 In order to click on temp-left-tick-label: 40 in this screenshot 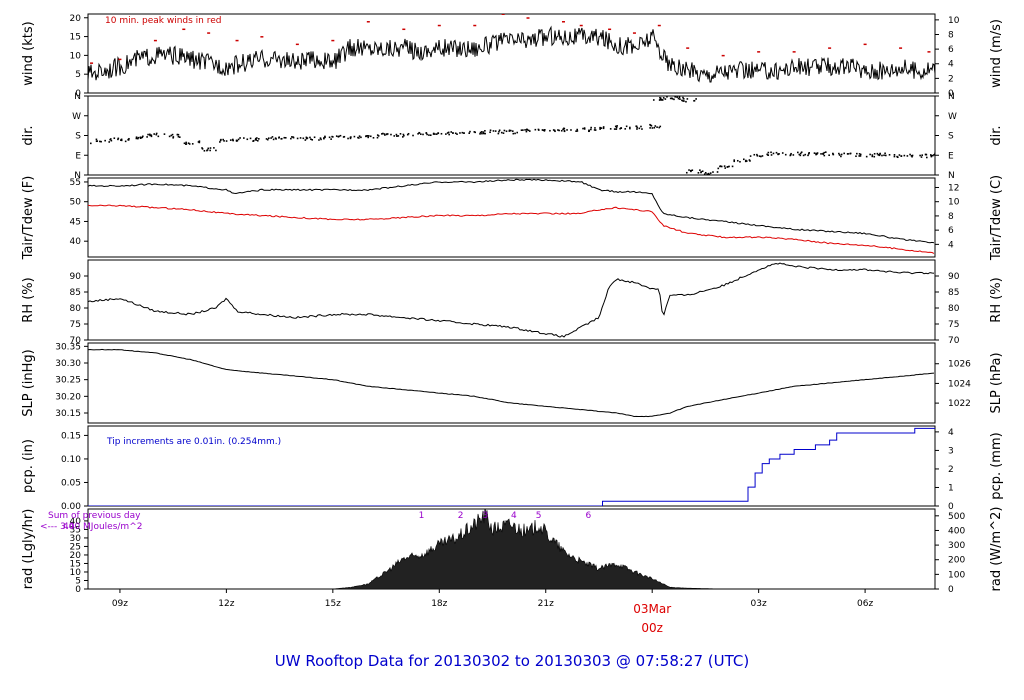, I will do `click(76, 242)`.